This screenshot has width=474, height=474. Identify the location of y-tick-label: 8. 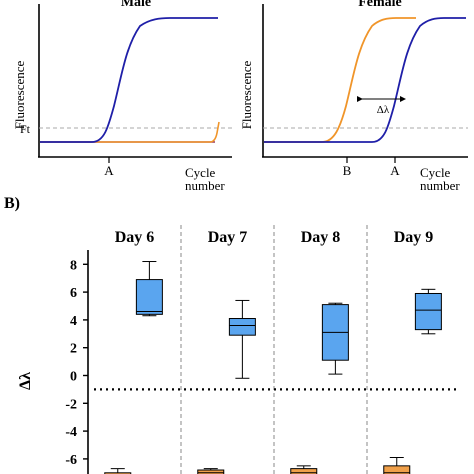
(73, 265).